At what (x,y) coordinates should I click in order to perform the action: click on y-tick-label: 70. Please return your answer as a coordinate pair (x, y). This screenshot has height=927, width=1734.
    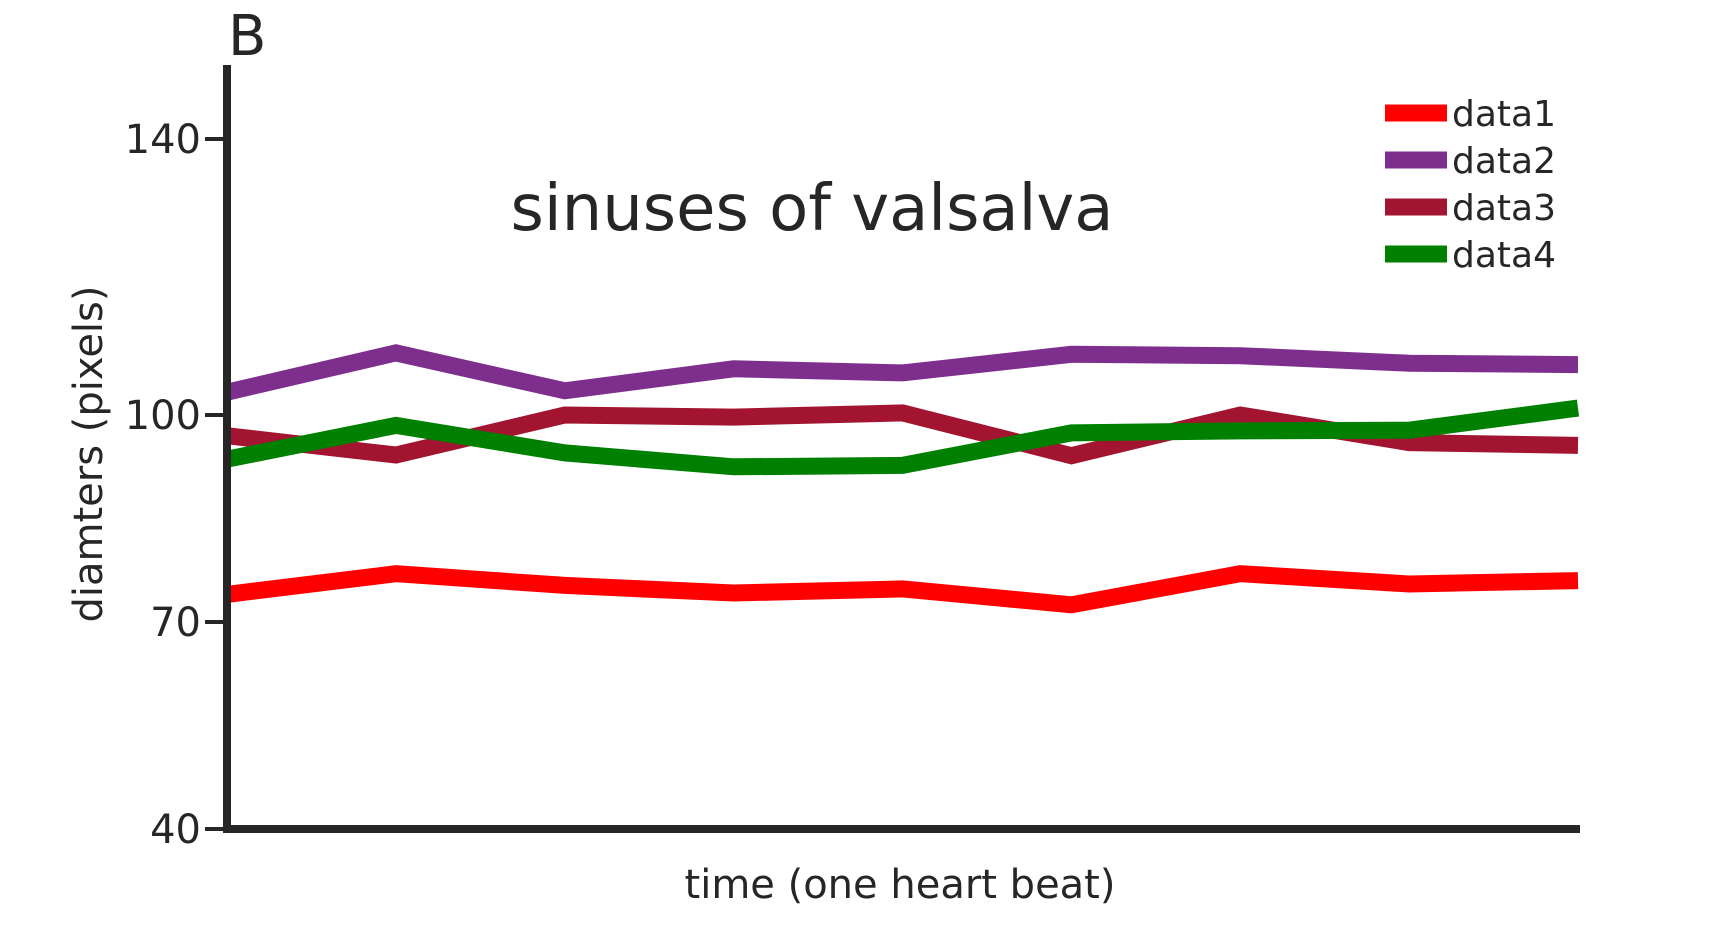
    Looking at the image, I should click on (175, 623).